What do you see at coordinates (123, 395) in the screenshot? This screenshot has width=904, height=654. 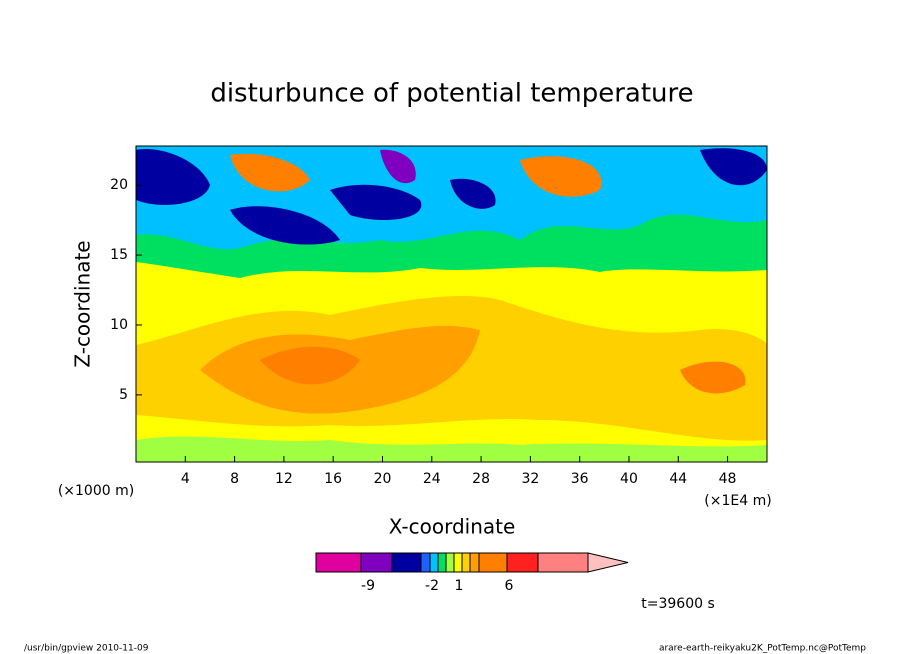 I see `y-tick-label: 5` at bounding box center [123, 395].